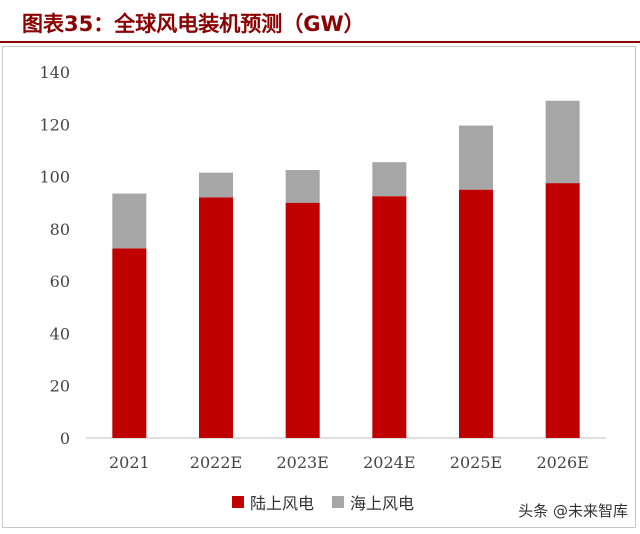 This screenshot has height=534, width=640. I want to click on title-divider, so click(320, 42).